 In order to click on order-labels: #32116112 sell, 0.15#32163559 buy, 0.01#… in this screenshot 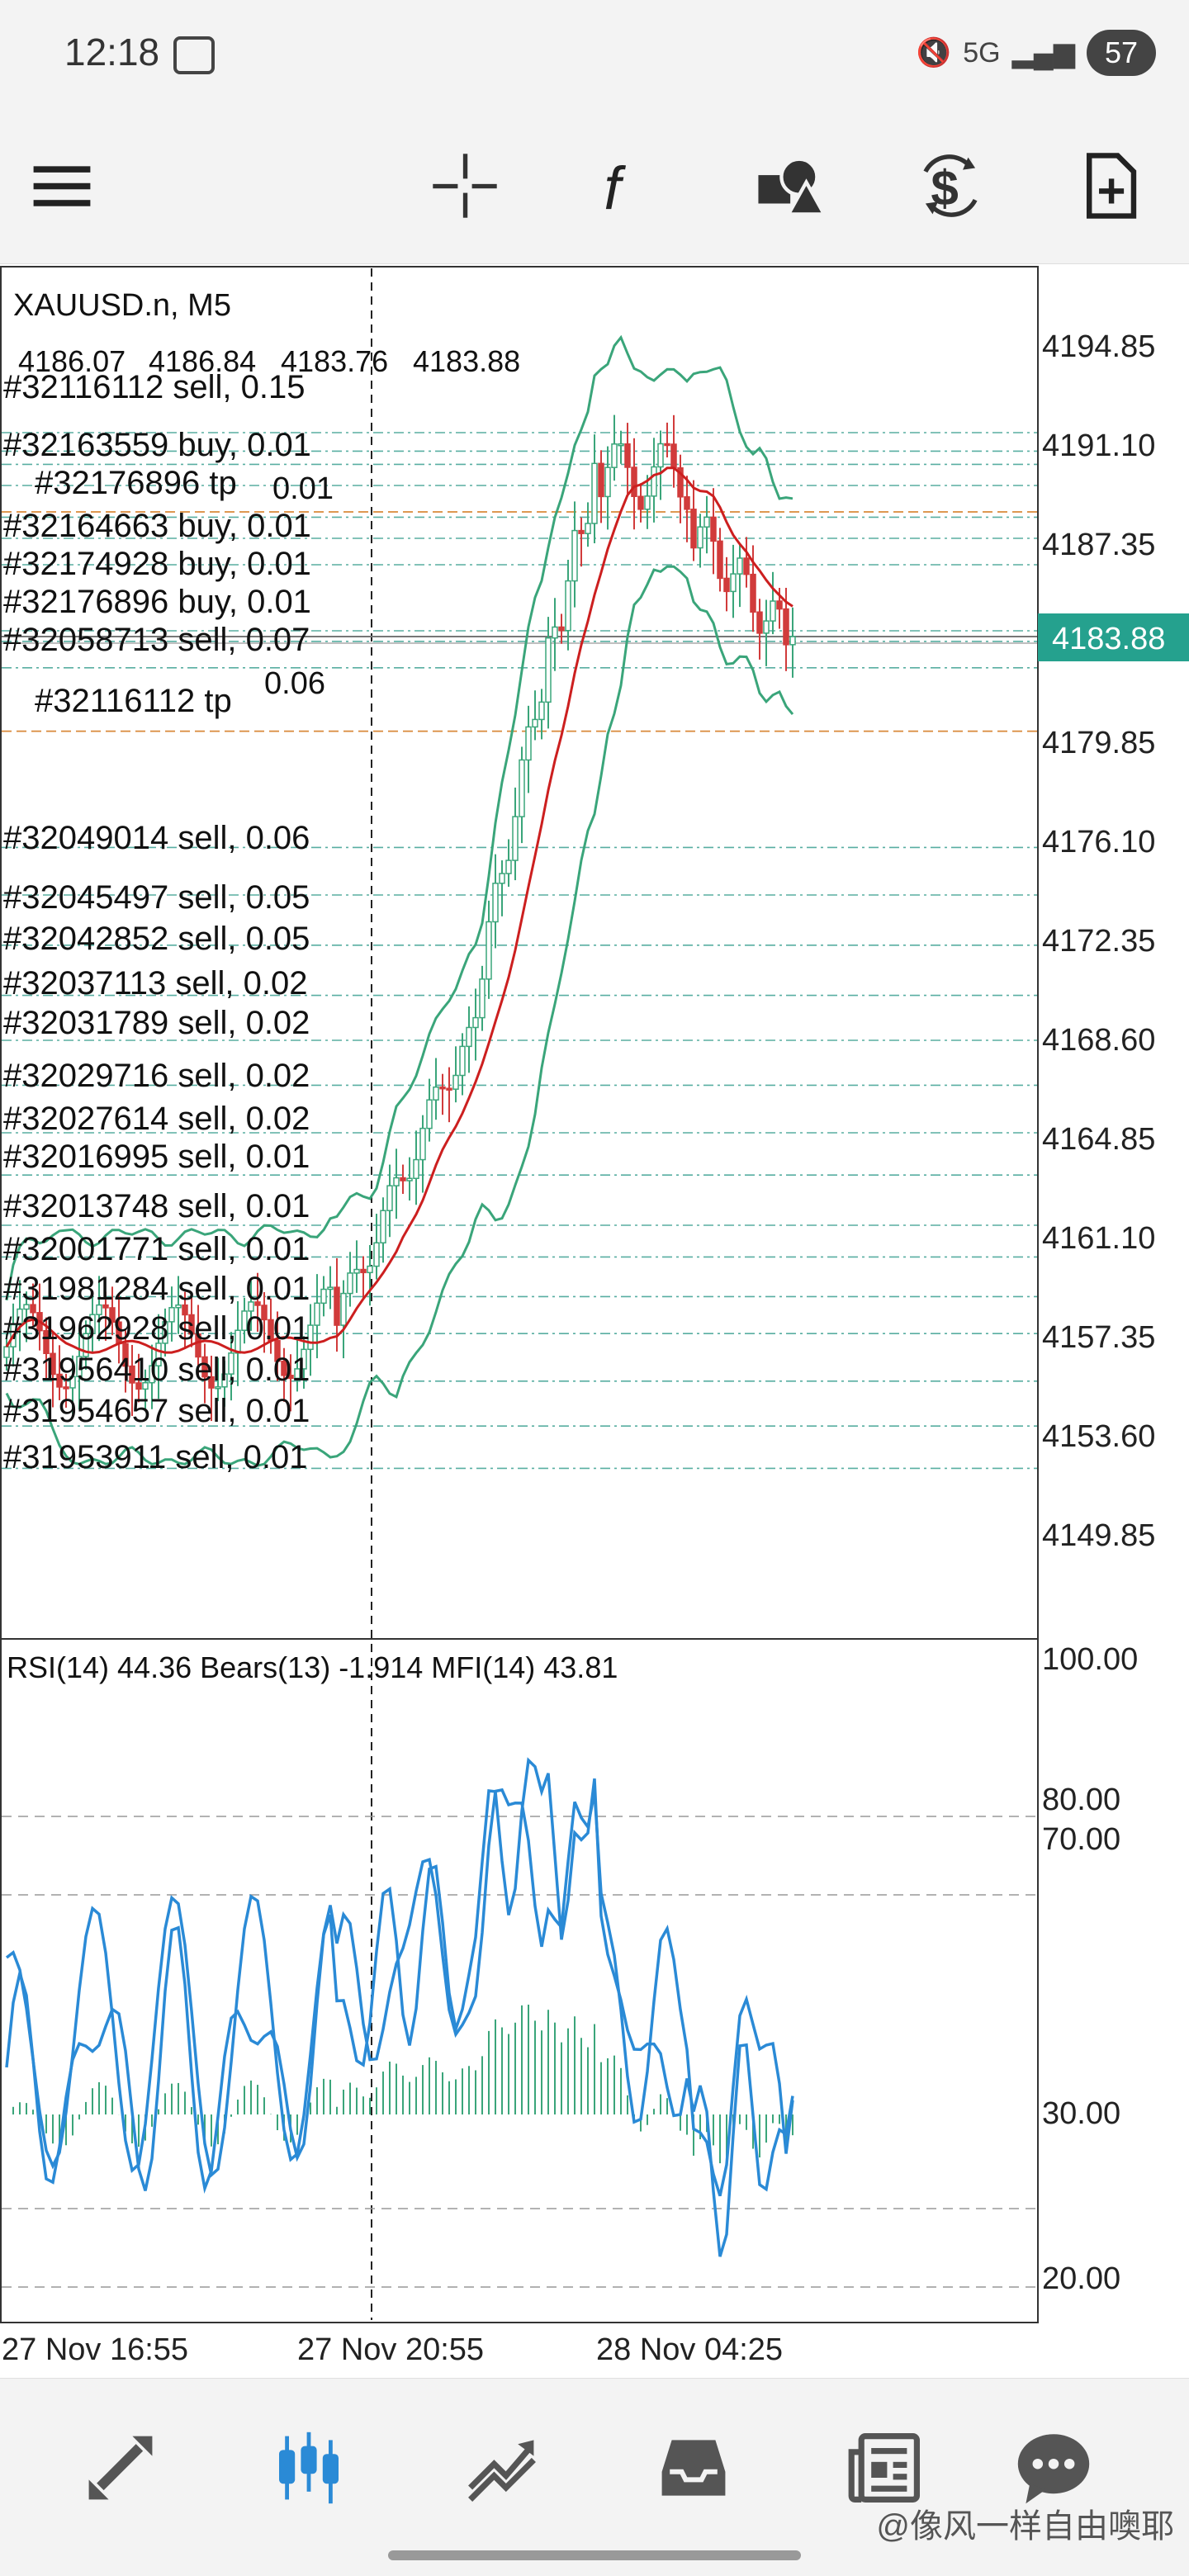, I will do `click(168, 922)`.